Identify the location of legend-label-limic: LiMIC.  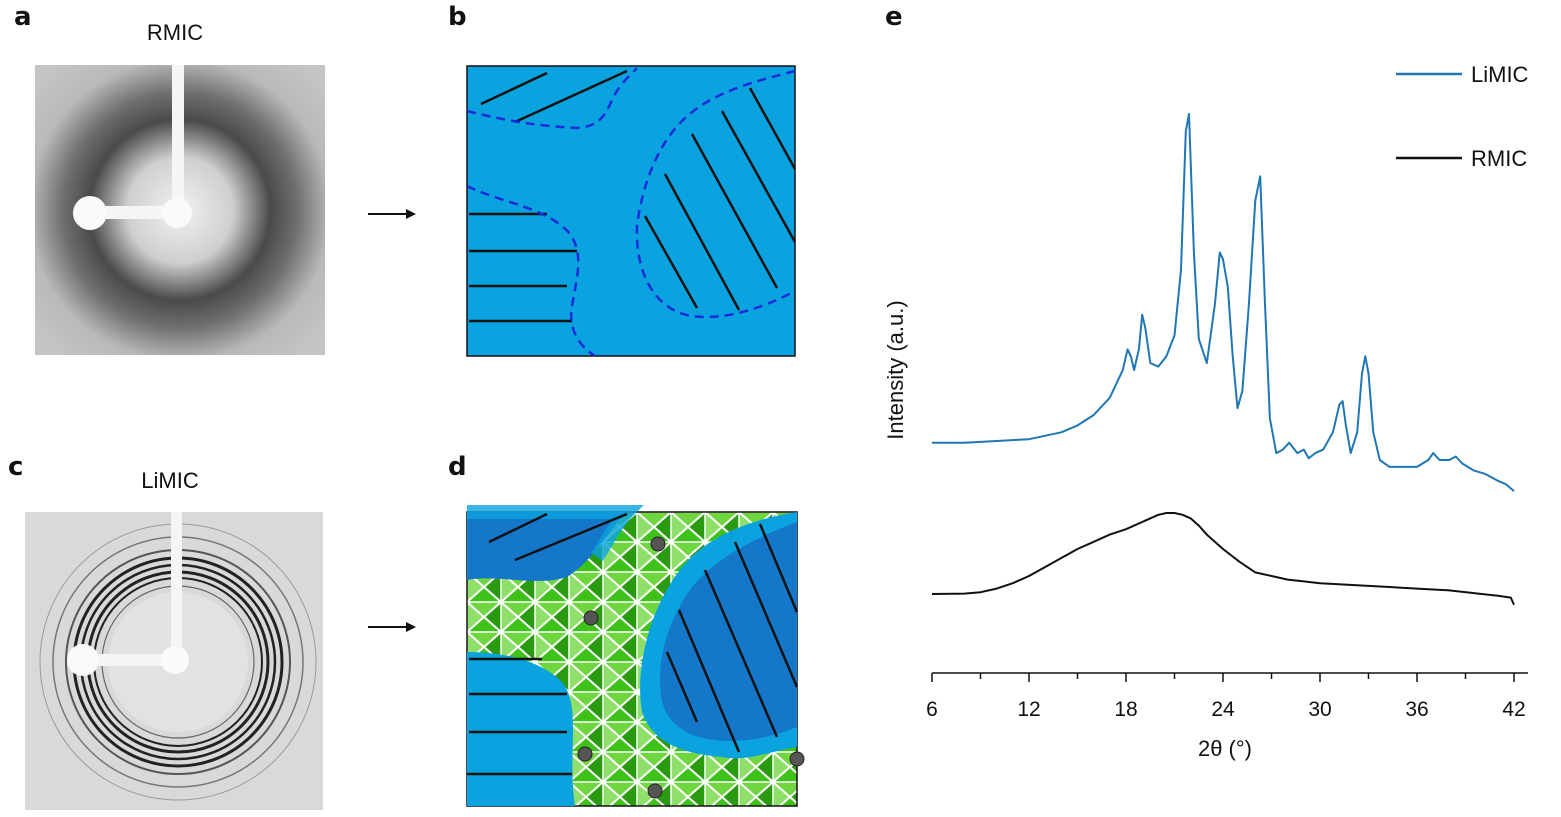
(1500, 74).